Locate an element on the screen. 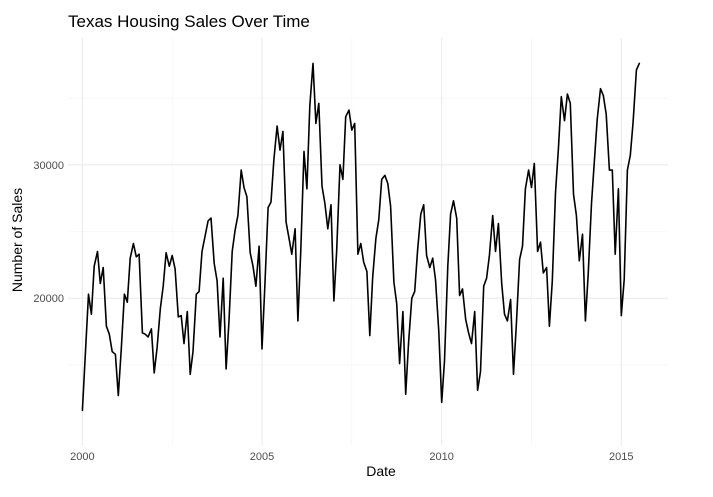  y-axis-ticks: 20000 30000 is located at coordinates (48, 232).